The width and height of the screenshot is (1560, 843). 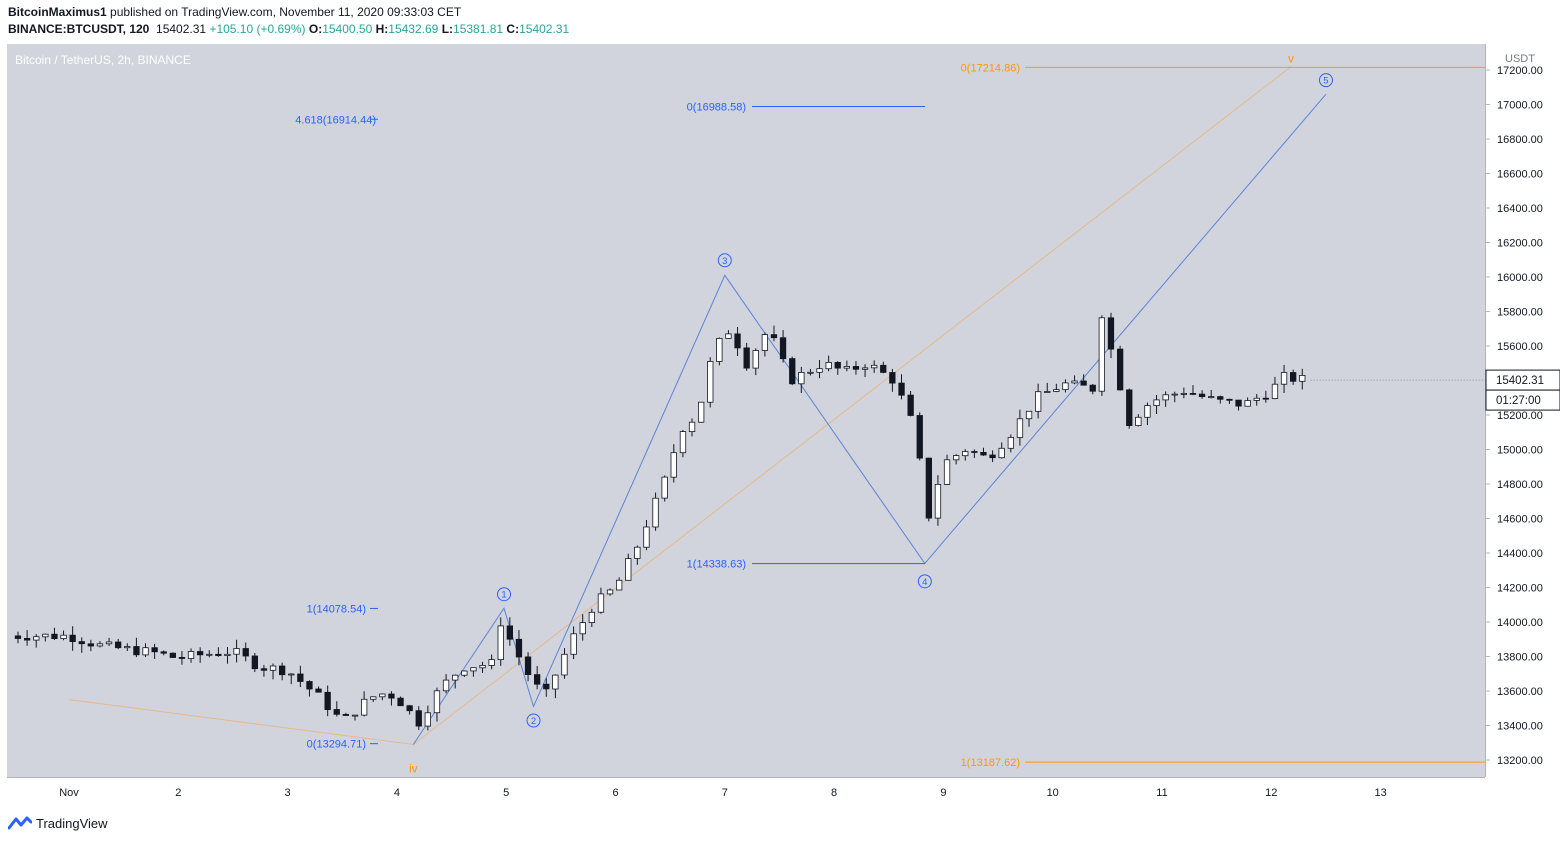 I want to click on price-tick-label: 16400.00, so click(x=1520, y=209).